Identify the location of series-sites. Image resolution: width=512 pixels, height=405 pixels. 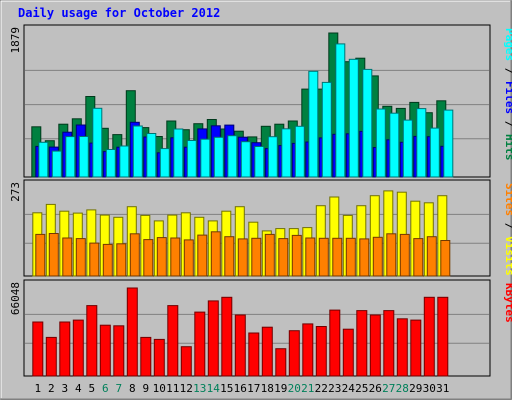
(243, 254).